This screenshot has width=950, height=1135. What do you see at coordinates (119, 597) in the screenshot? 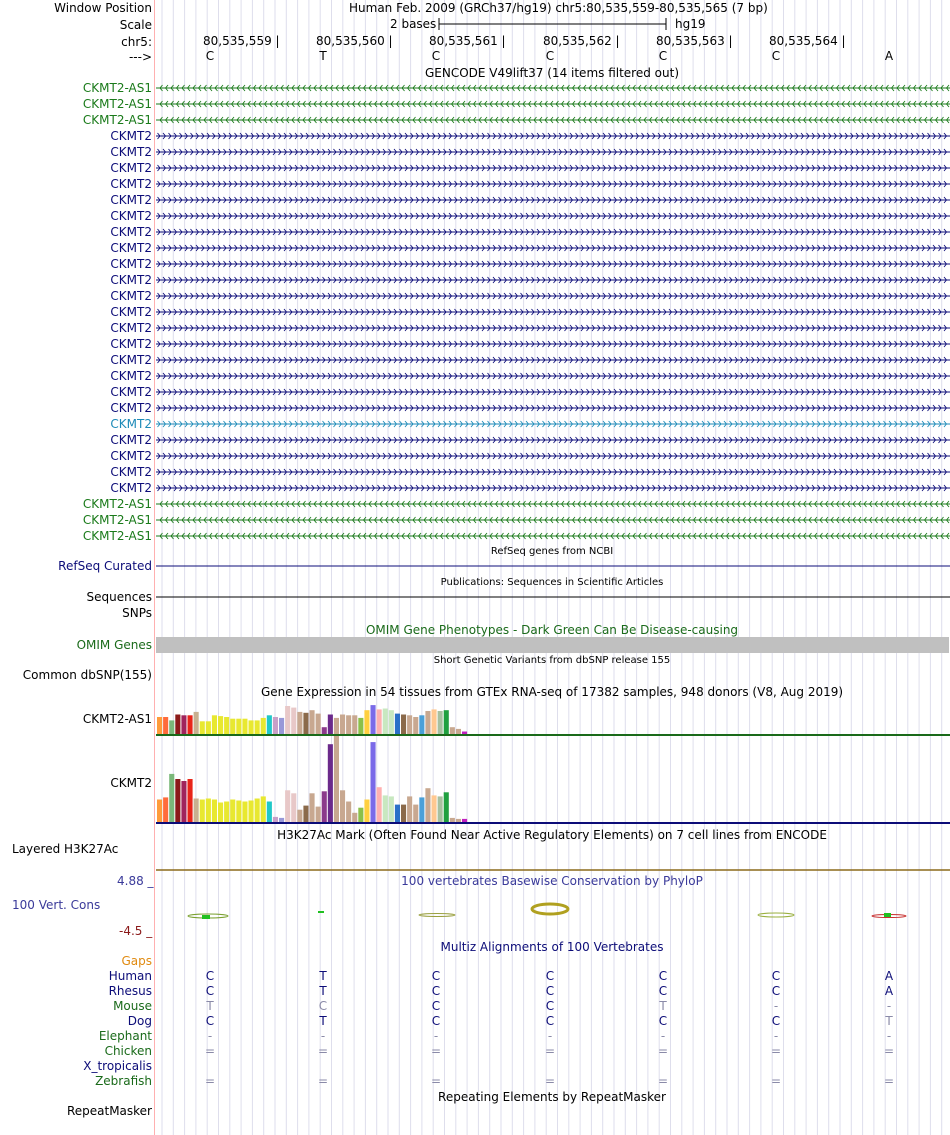
I see `publications-label: Sequences` at bounding box center [119, 597].